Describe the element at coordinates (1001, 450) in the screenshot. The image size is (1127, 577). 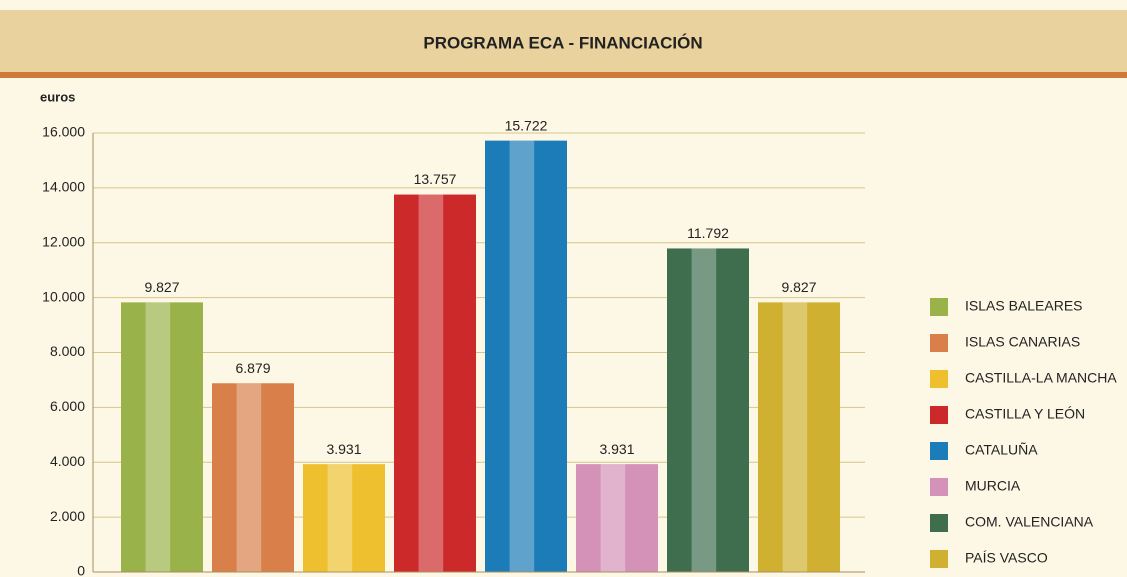
I see `legend-label: CATALUÑA` at that location.